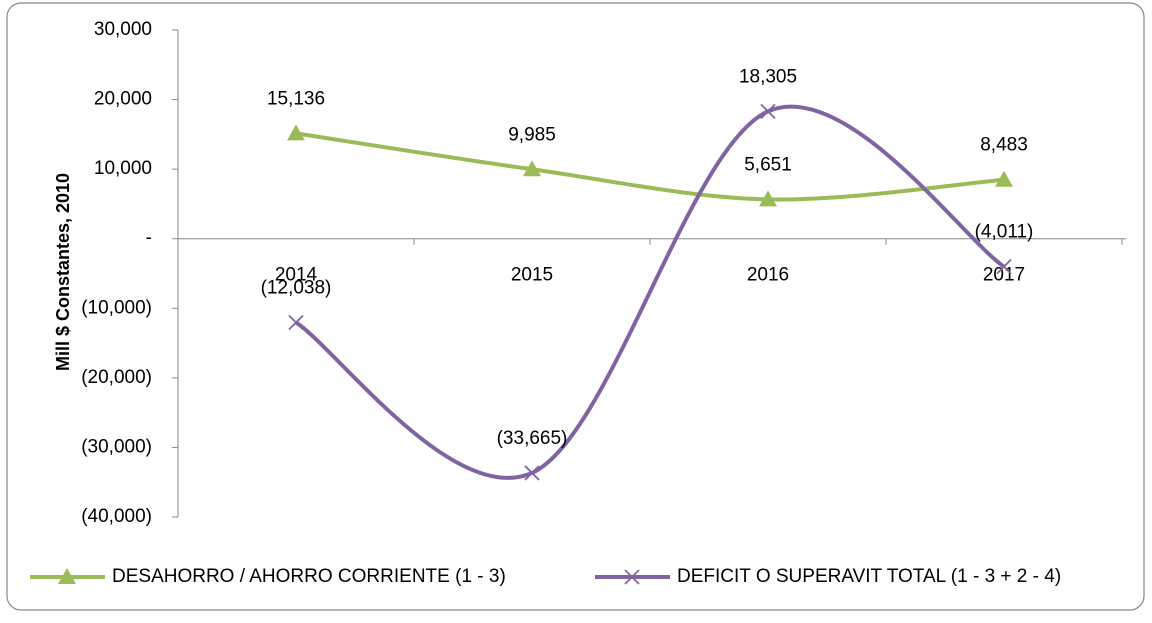  I want to click on data-label: 8,483, so click(1004, 145).